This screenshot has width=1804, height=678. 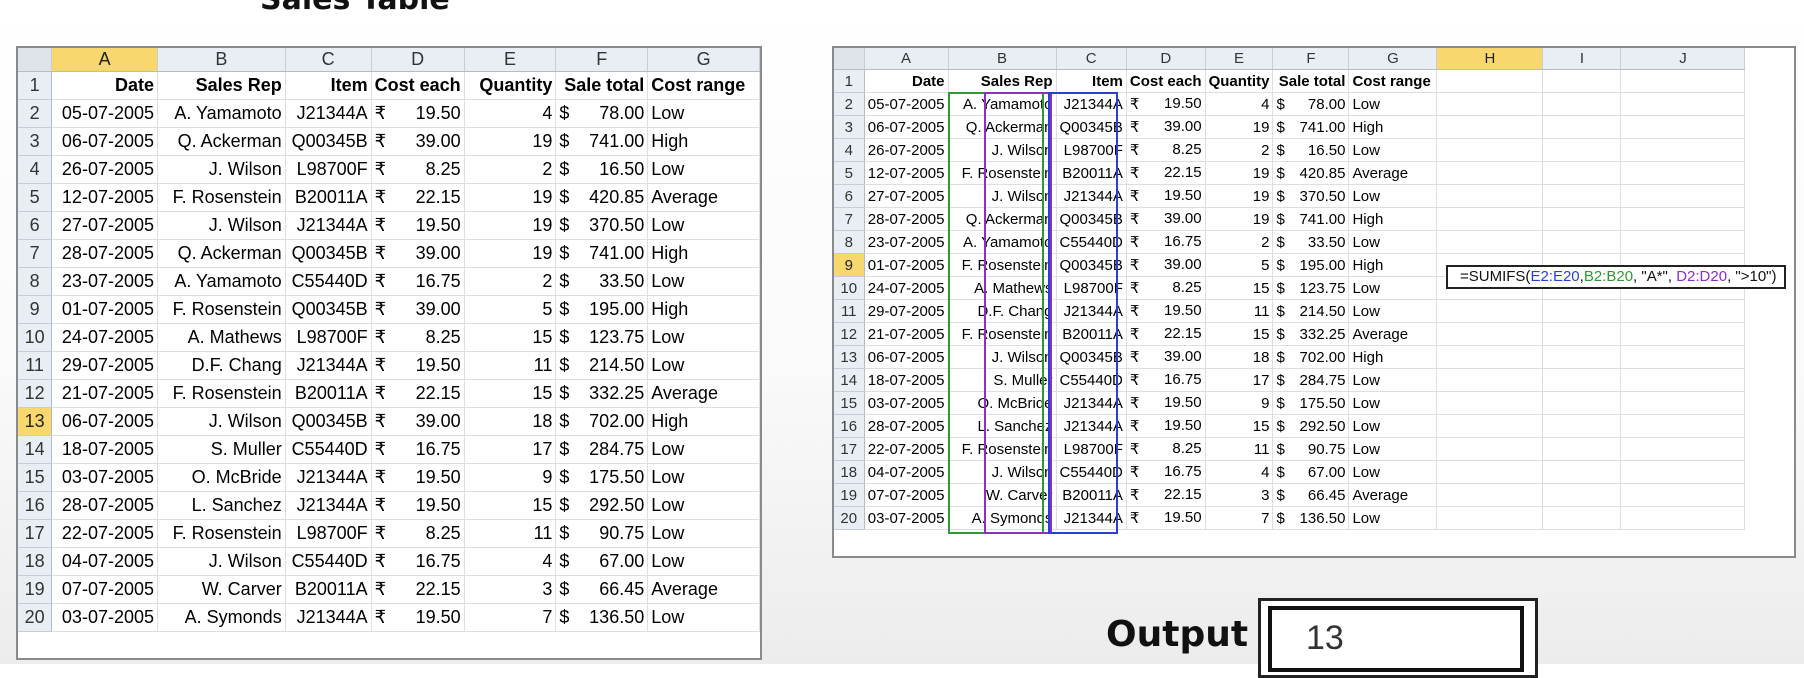 What do you see at coordinates (328, 141) in the screenshot?
I see `item-cell: Q00345B` at bounding box center [328, 141].